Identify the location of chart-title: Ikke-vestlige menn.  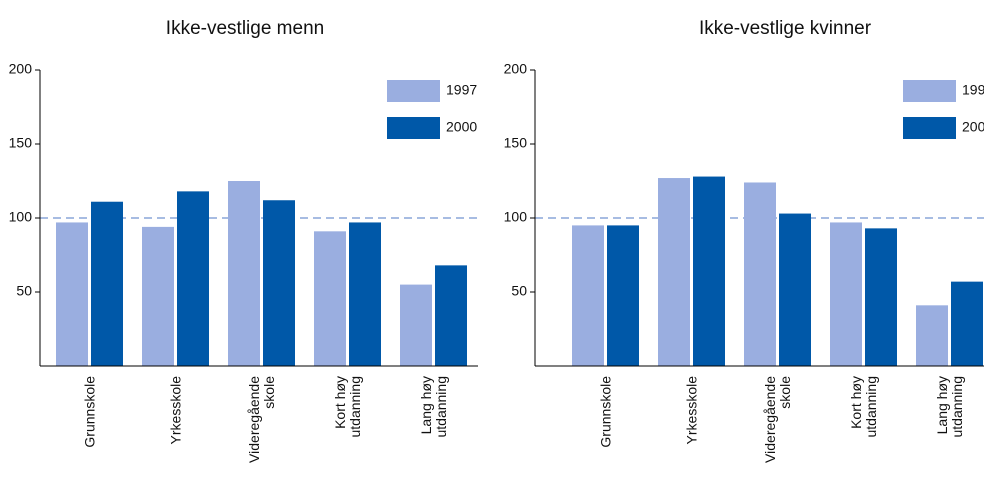
(245, 28).